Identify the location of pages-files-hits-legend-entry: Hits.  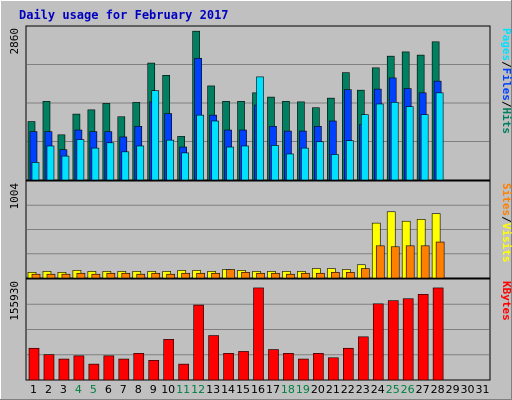
(506, 121).